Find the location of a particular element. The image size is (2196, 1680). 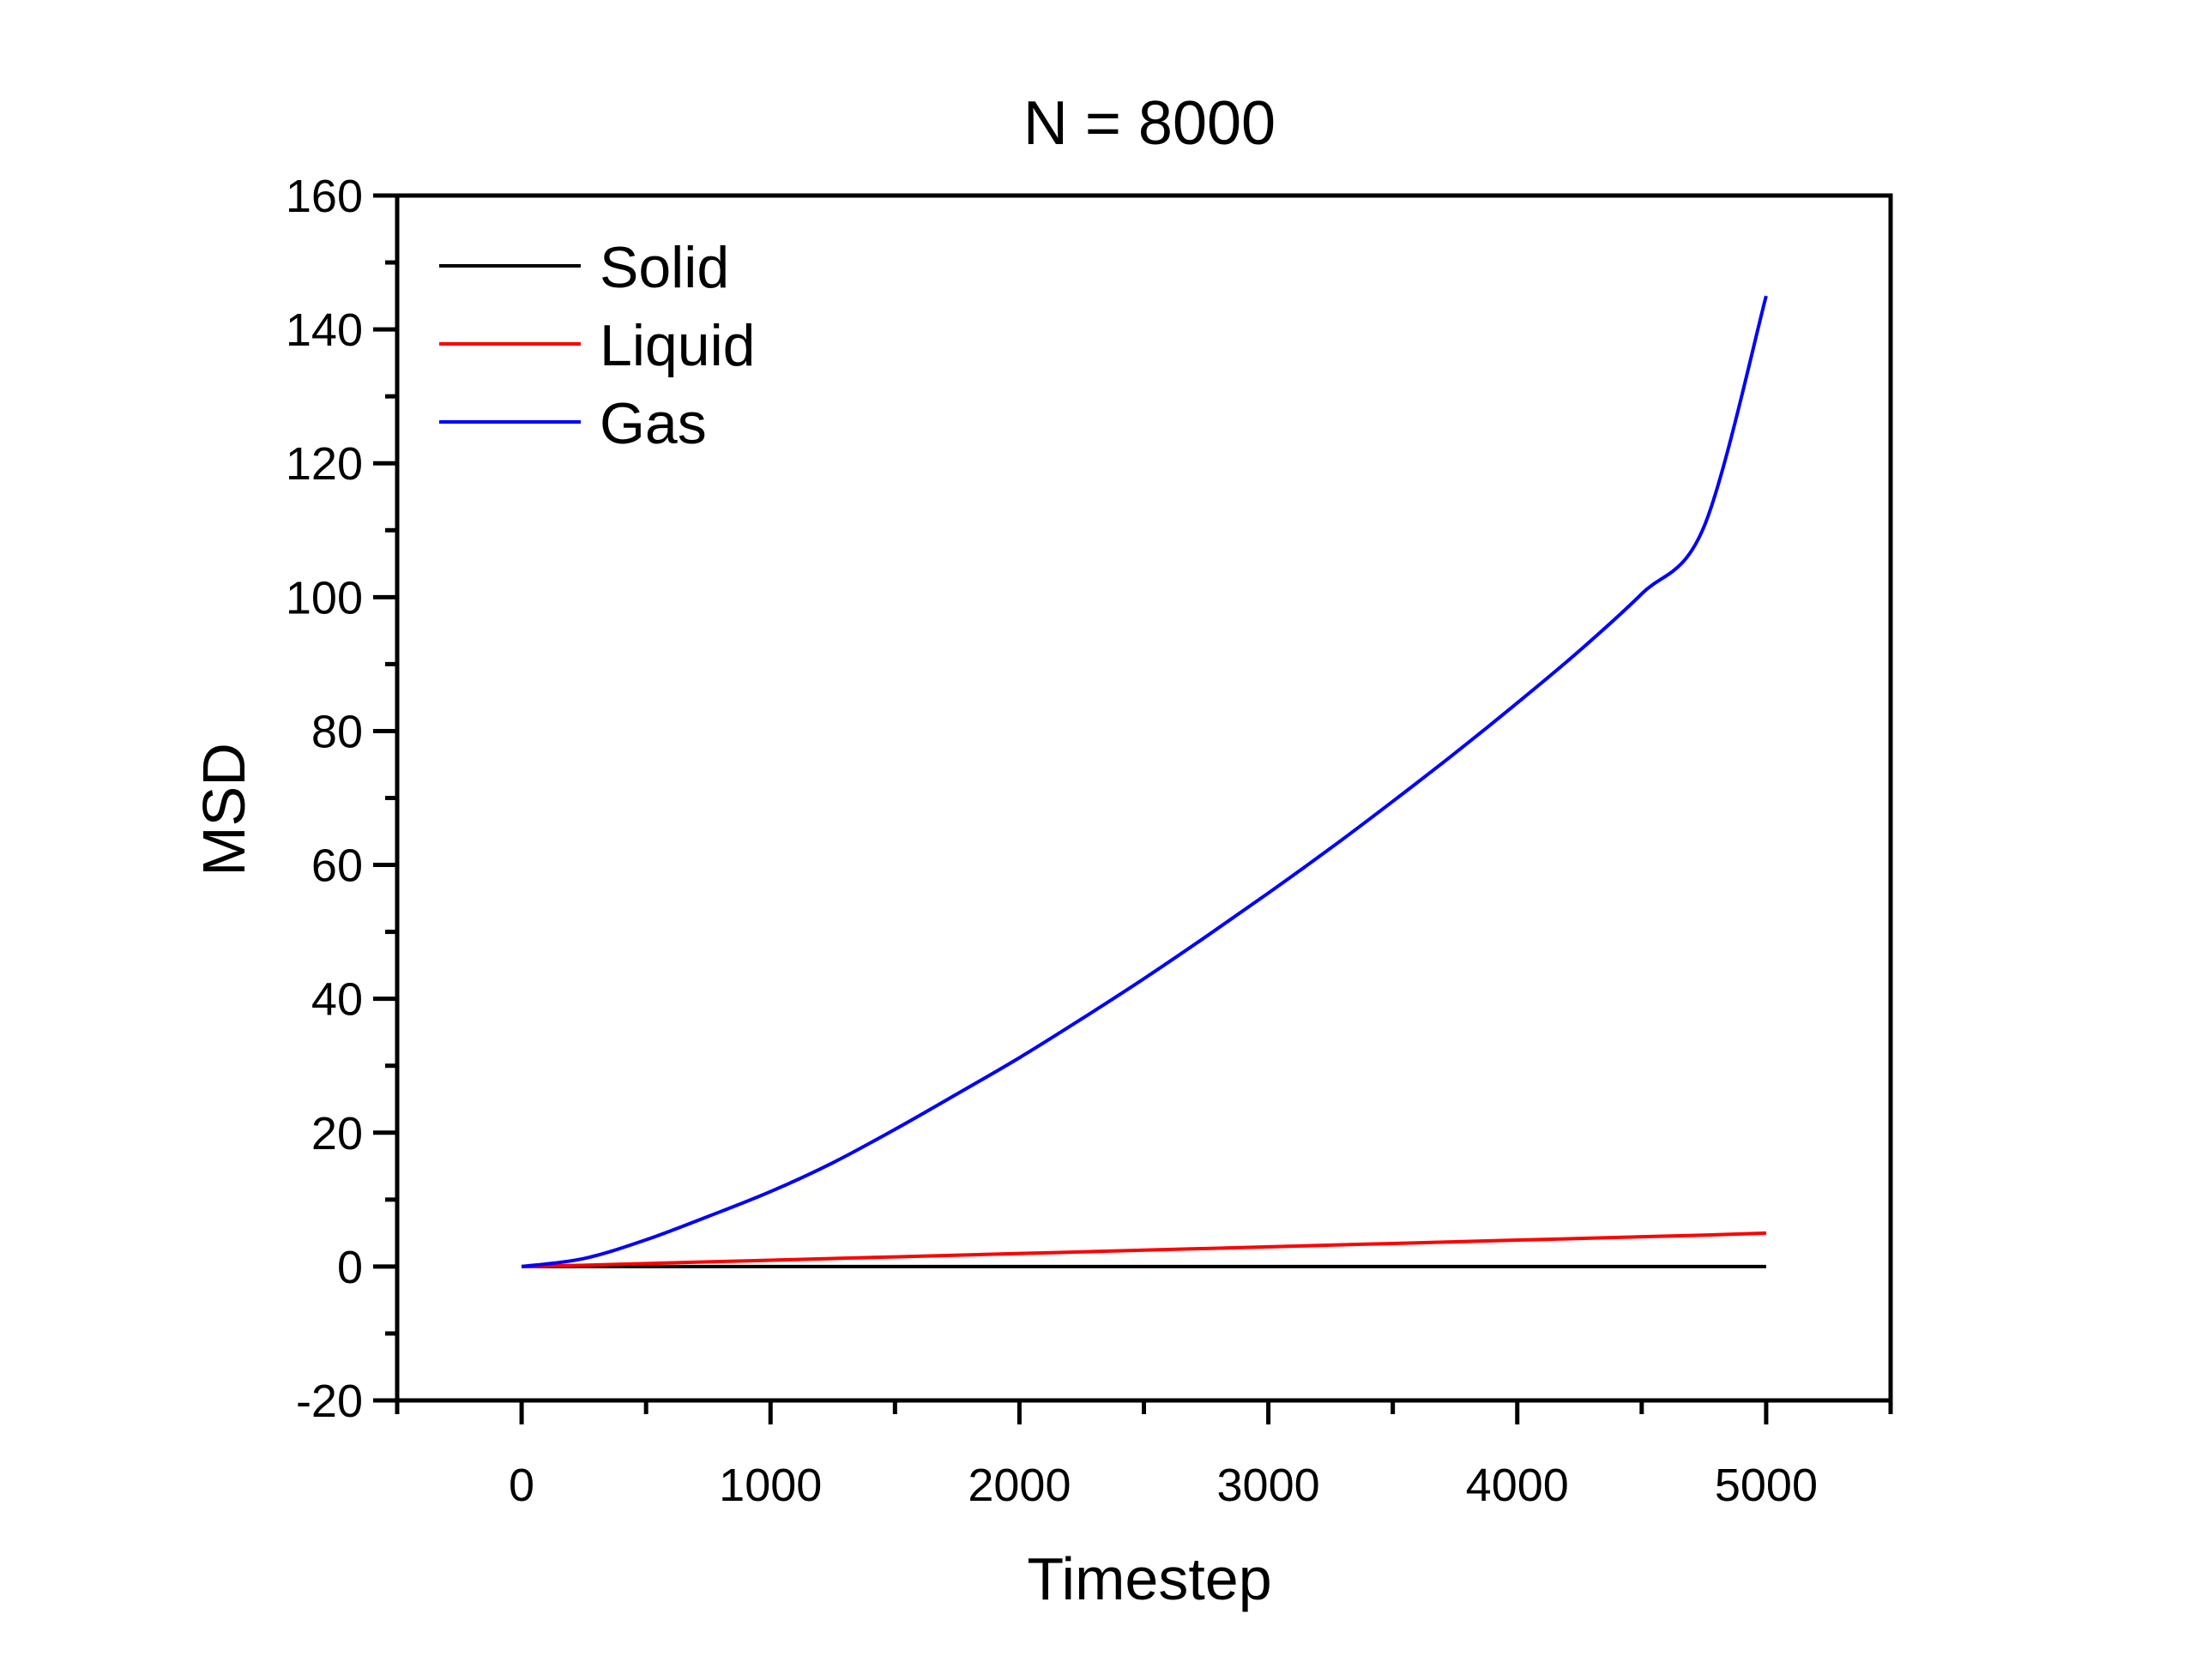

y-tick-label: 140 is located at coordinates (324, 330).